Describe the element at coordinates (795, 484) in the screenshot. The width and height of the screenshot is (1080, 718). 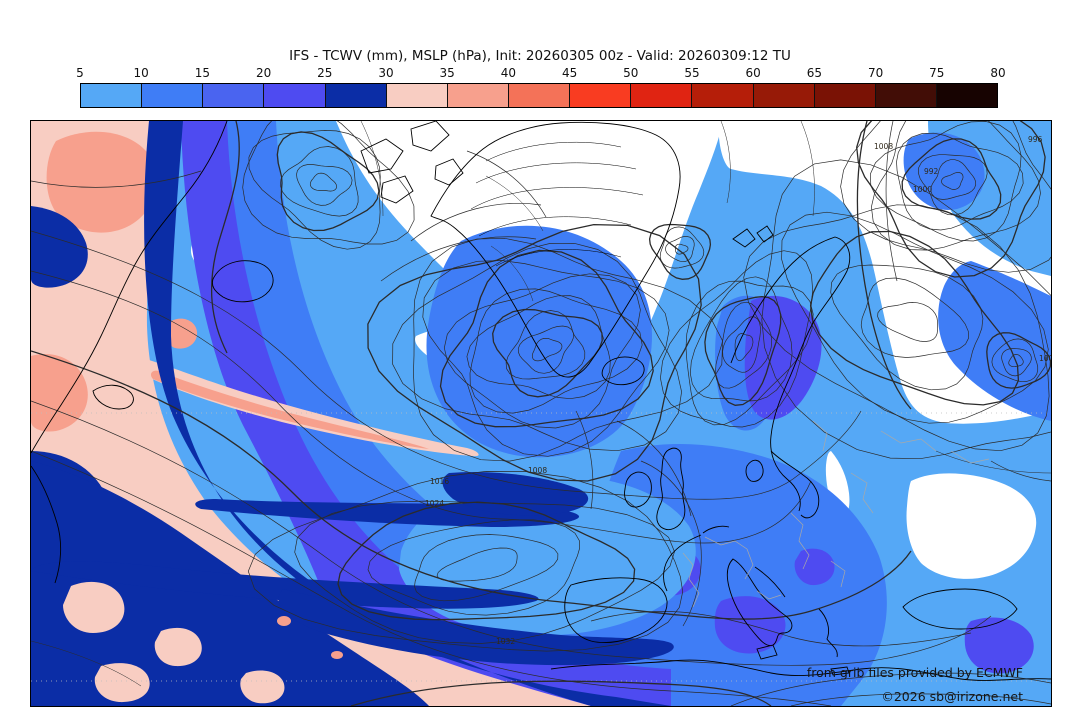
I see `baltic-coastline` at that location.